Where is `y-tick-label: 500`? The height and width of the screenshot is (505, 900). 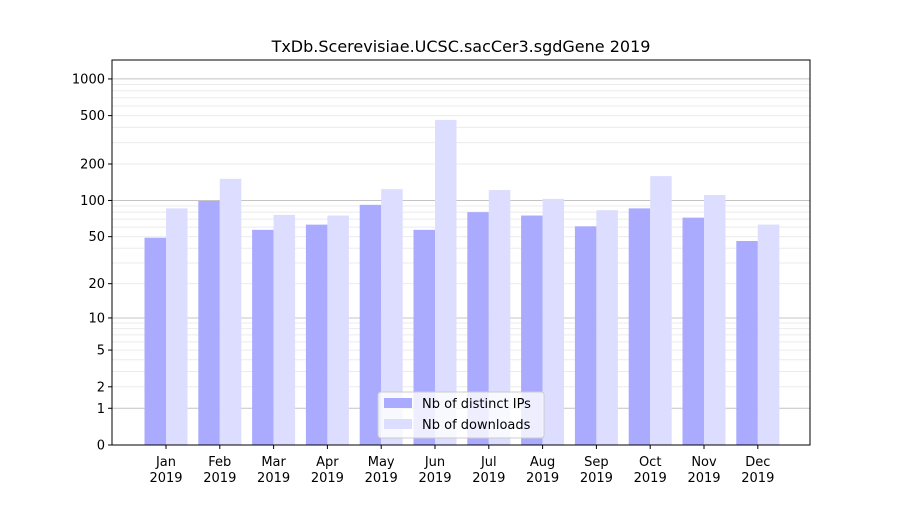
y-tick-label: 500 is located at coordinates (92, 116).